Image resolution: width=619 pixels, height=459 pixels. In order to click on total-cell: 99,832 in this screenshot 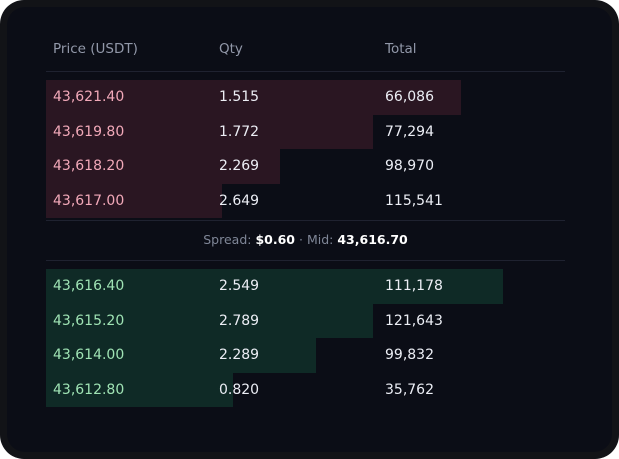, I will do `click(409, 355)`.